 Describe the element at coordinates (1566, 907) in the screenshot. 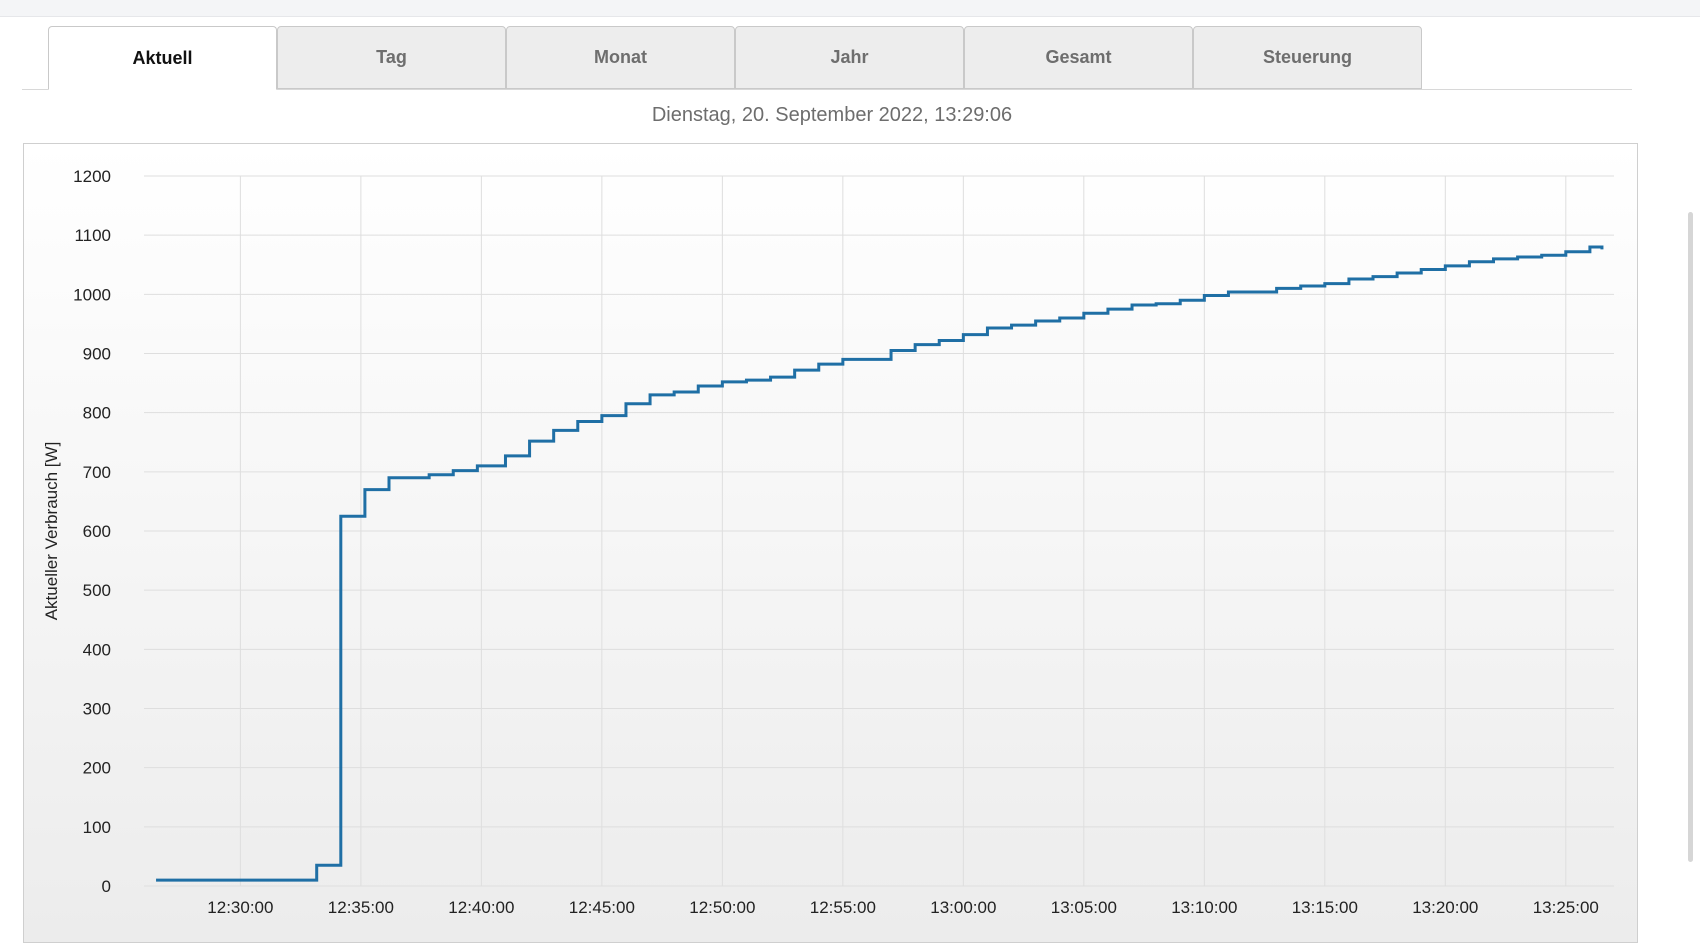

I see `x-tick-label: 13:25:00` at that location.